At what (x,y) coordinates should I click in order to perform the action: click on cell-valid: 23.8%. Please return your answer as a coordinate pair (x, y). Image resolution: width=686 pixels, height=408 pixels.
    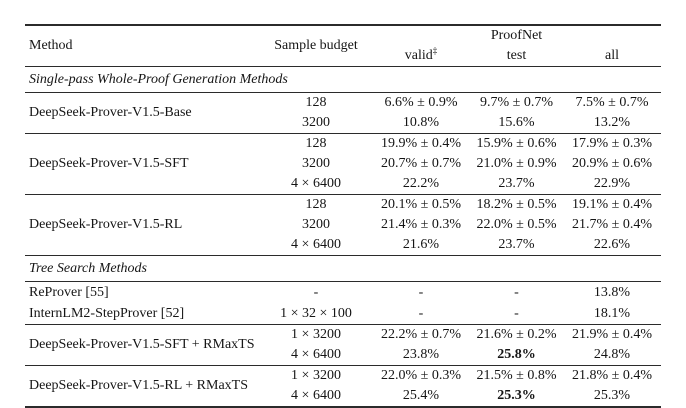
    Looking at the image, I should click on (421, 354).